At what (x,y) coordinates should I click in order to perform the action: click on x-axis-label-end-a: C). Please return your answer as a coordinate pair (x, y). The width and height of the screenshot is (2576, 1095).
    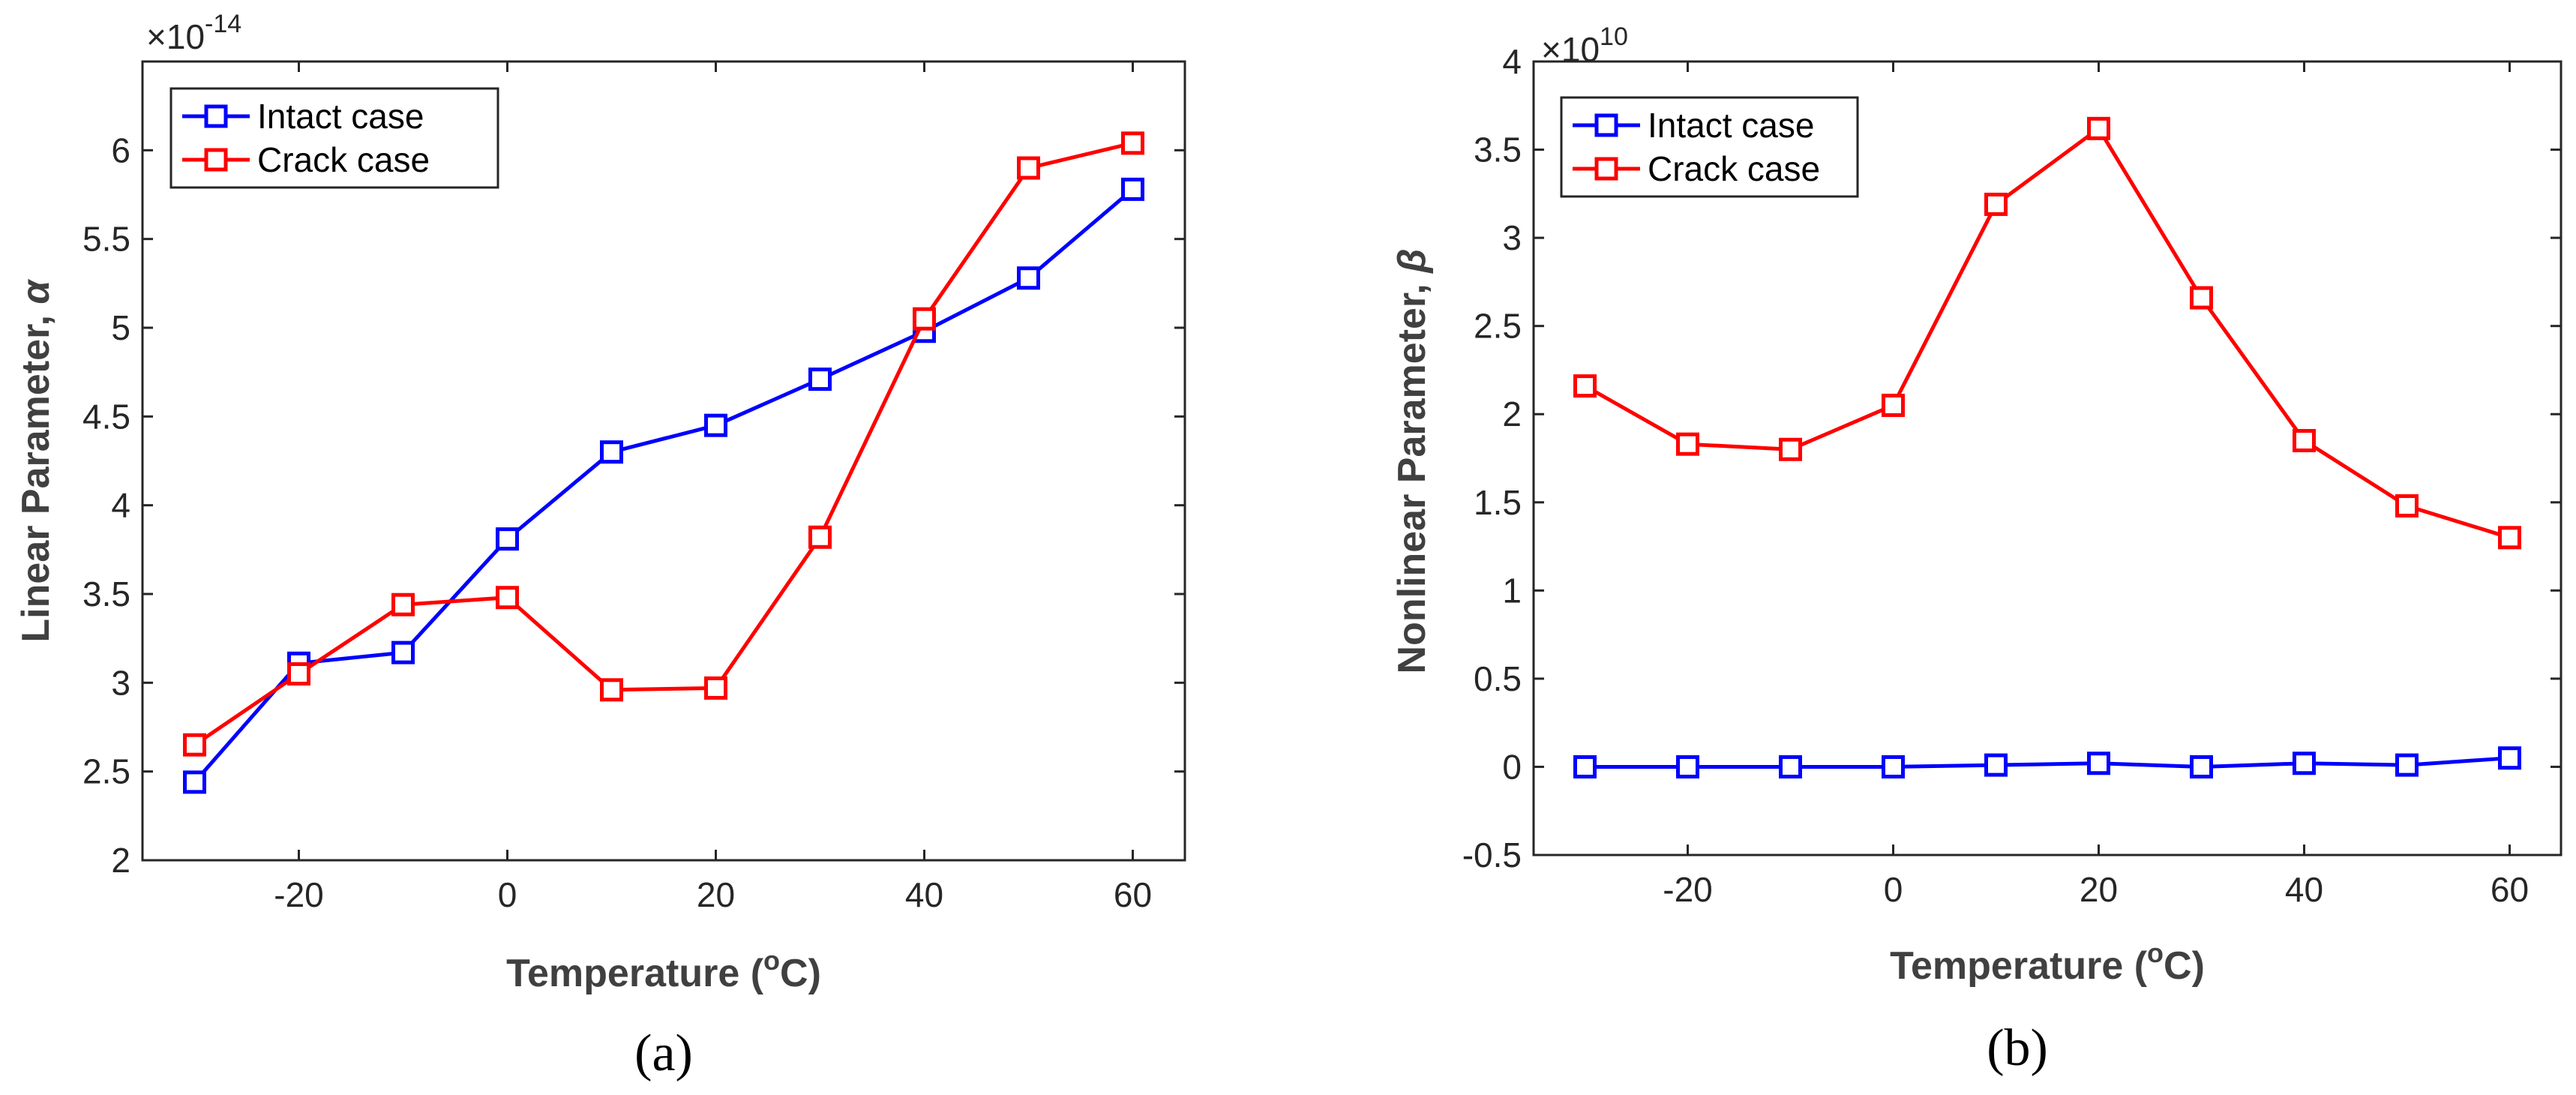
    Looking at the image, I should click on (801, 973).